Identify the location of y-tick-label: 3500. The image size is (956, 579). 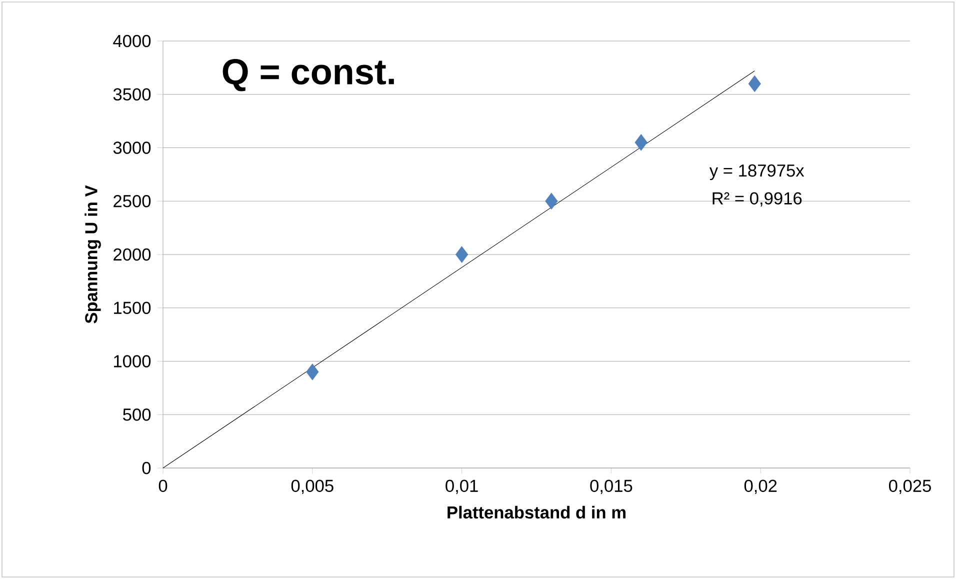
(132, 94).